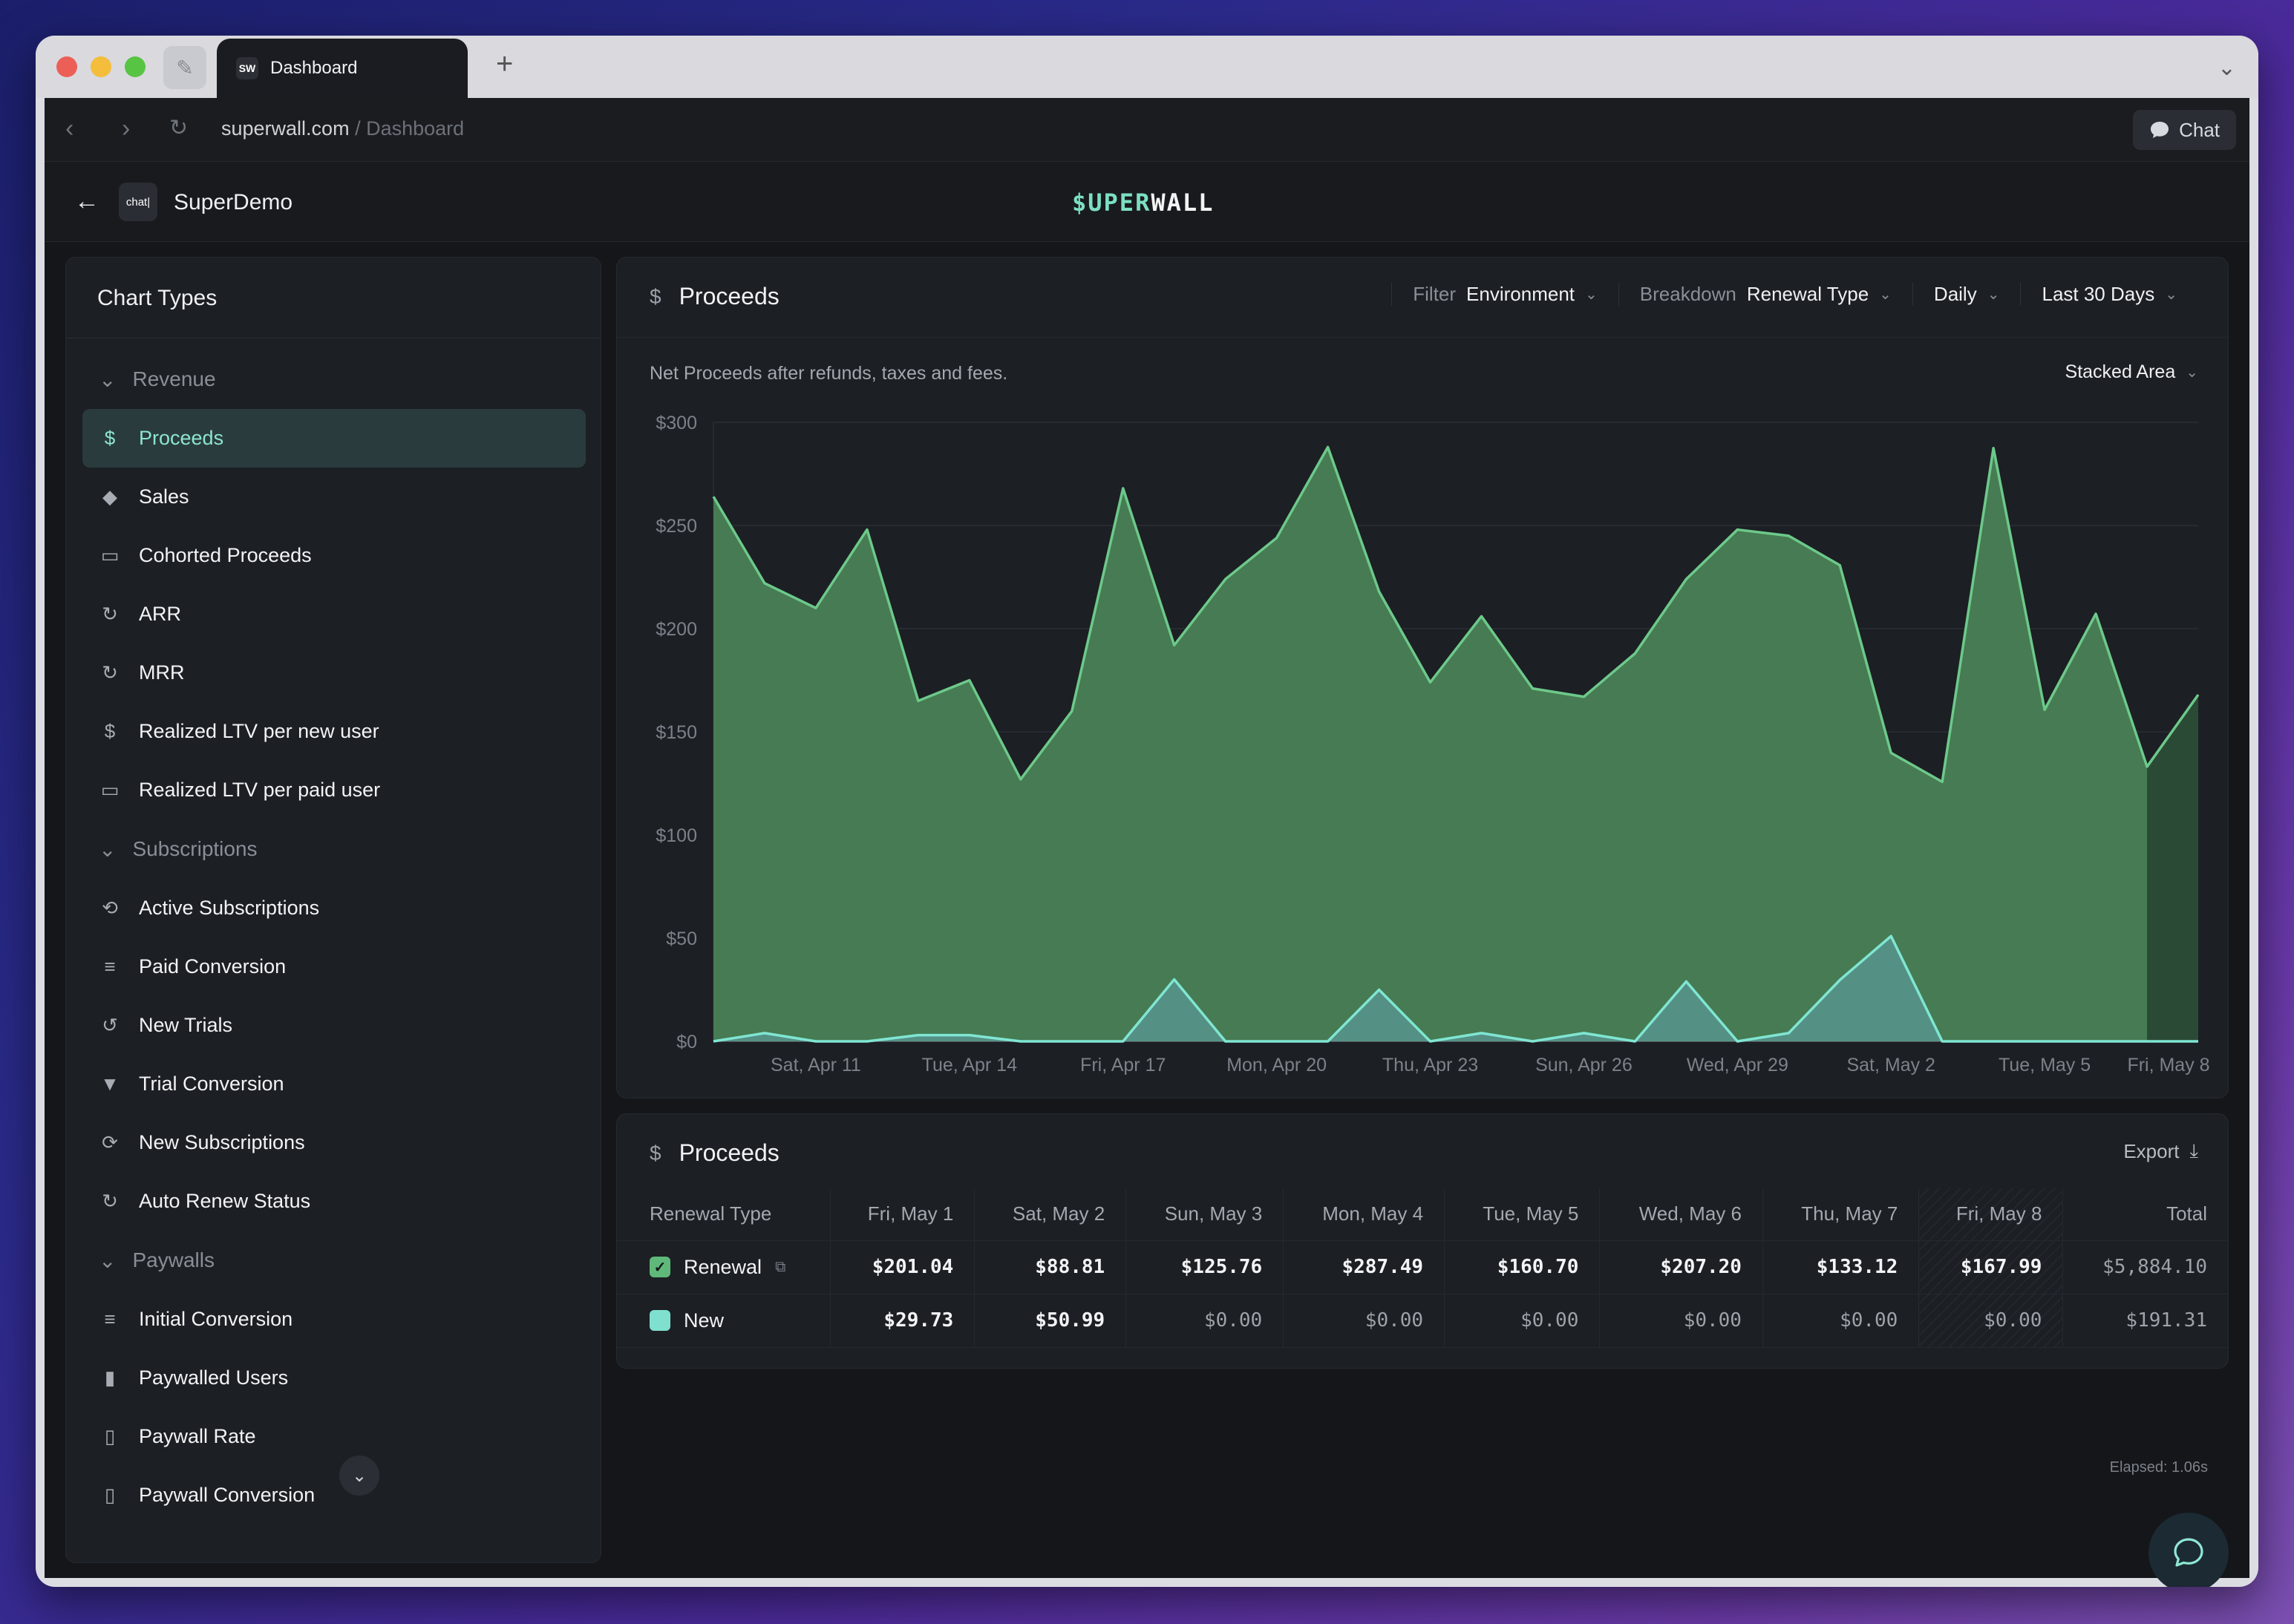 Image resolution: width=2294 pixels, height=1624 pixels. Describe the element at coordinates (1990, 1267) in the screenshot. I see `value-cell: $167.99` at that location.